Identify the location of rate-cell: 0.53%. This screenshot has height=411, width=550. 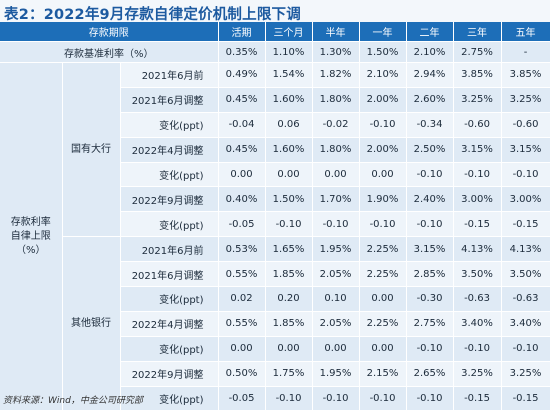
(242, 249).